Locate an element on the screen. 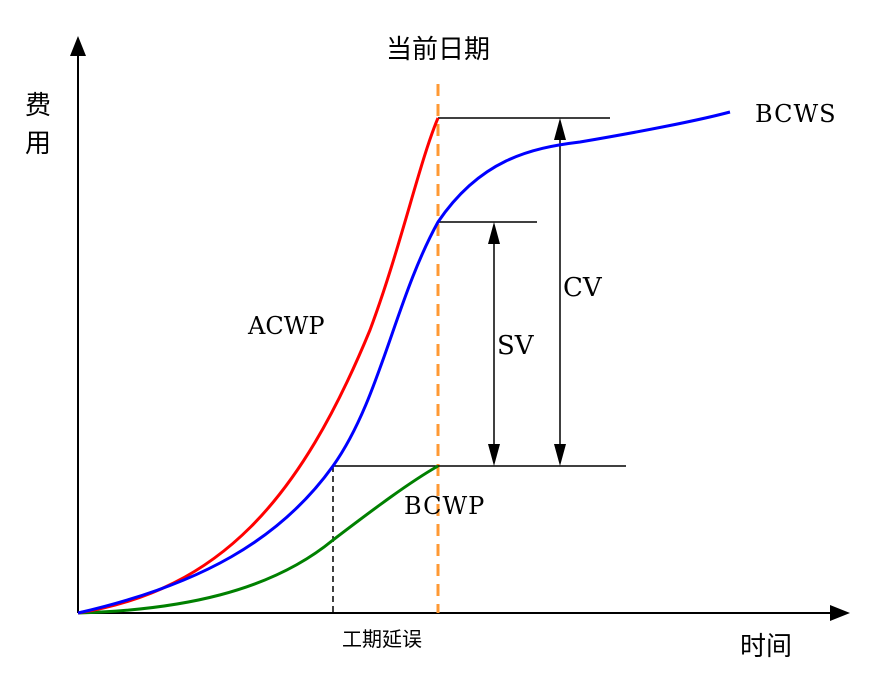  x-axis-arrowhead is located at coordinates (840, 613).